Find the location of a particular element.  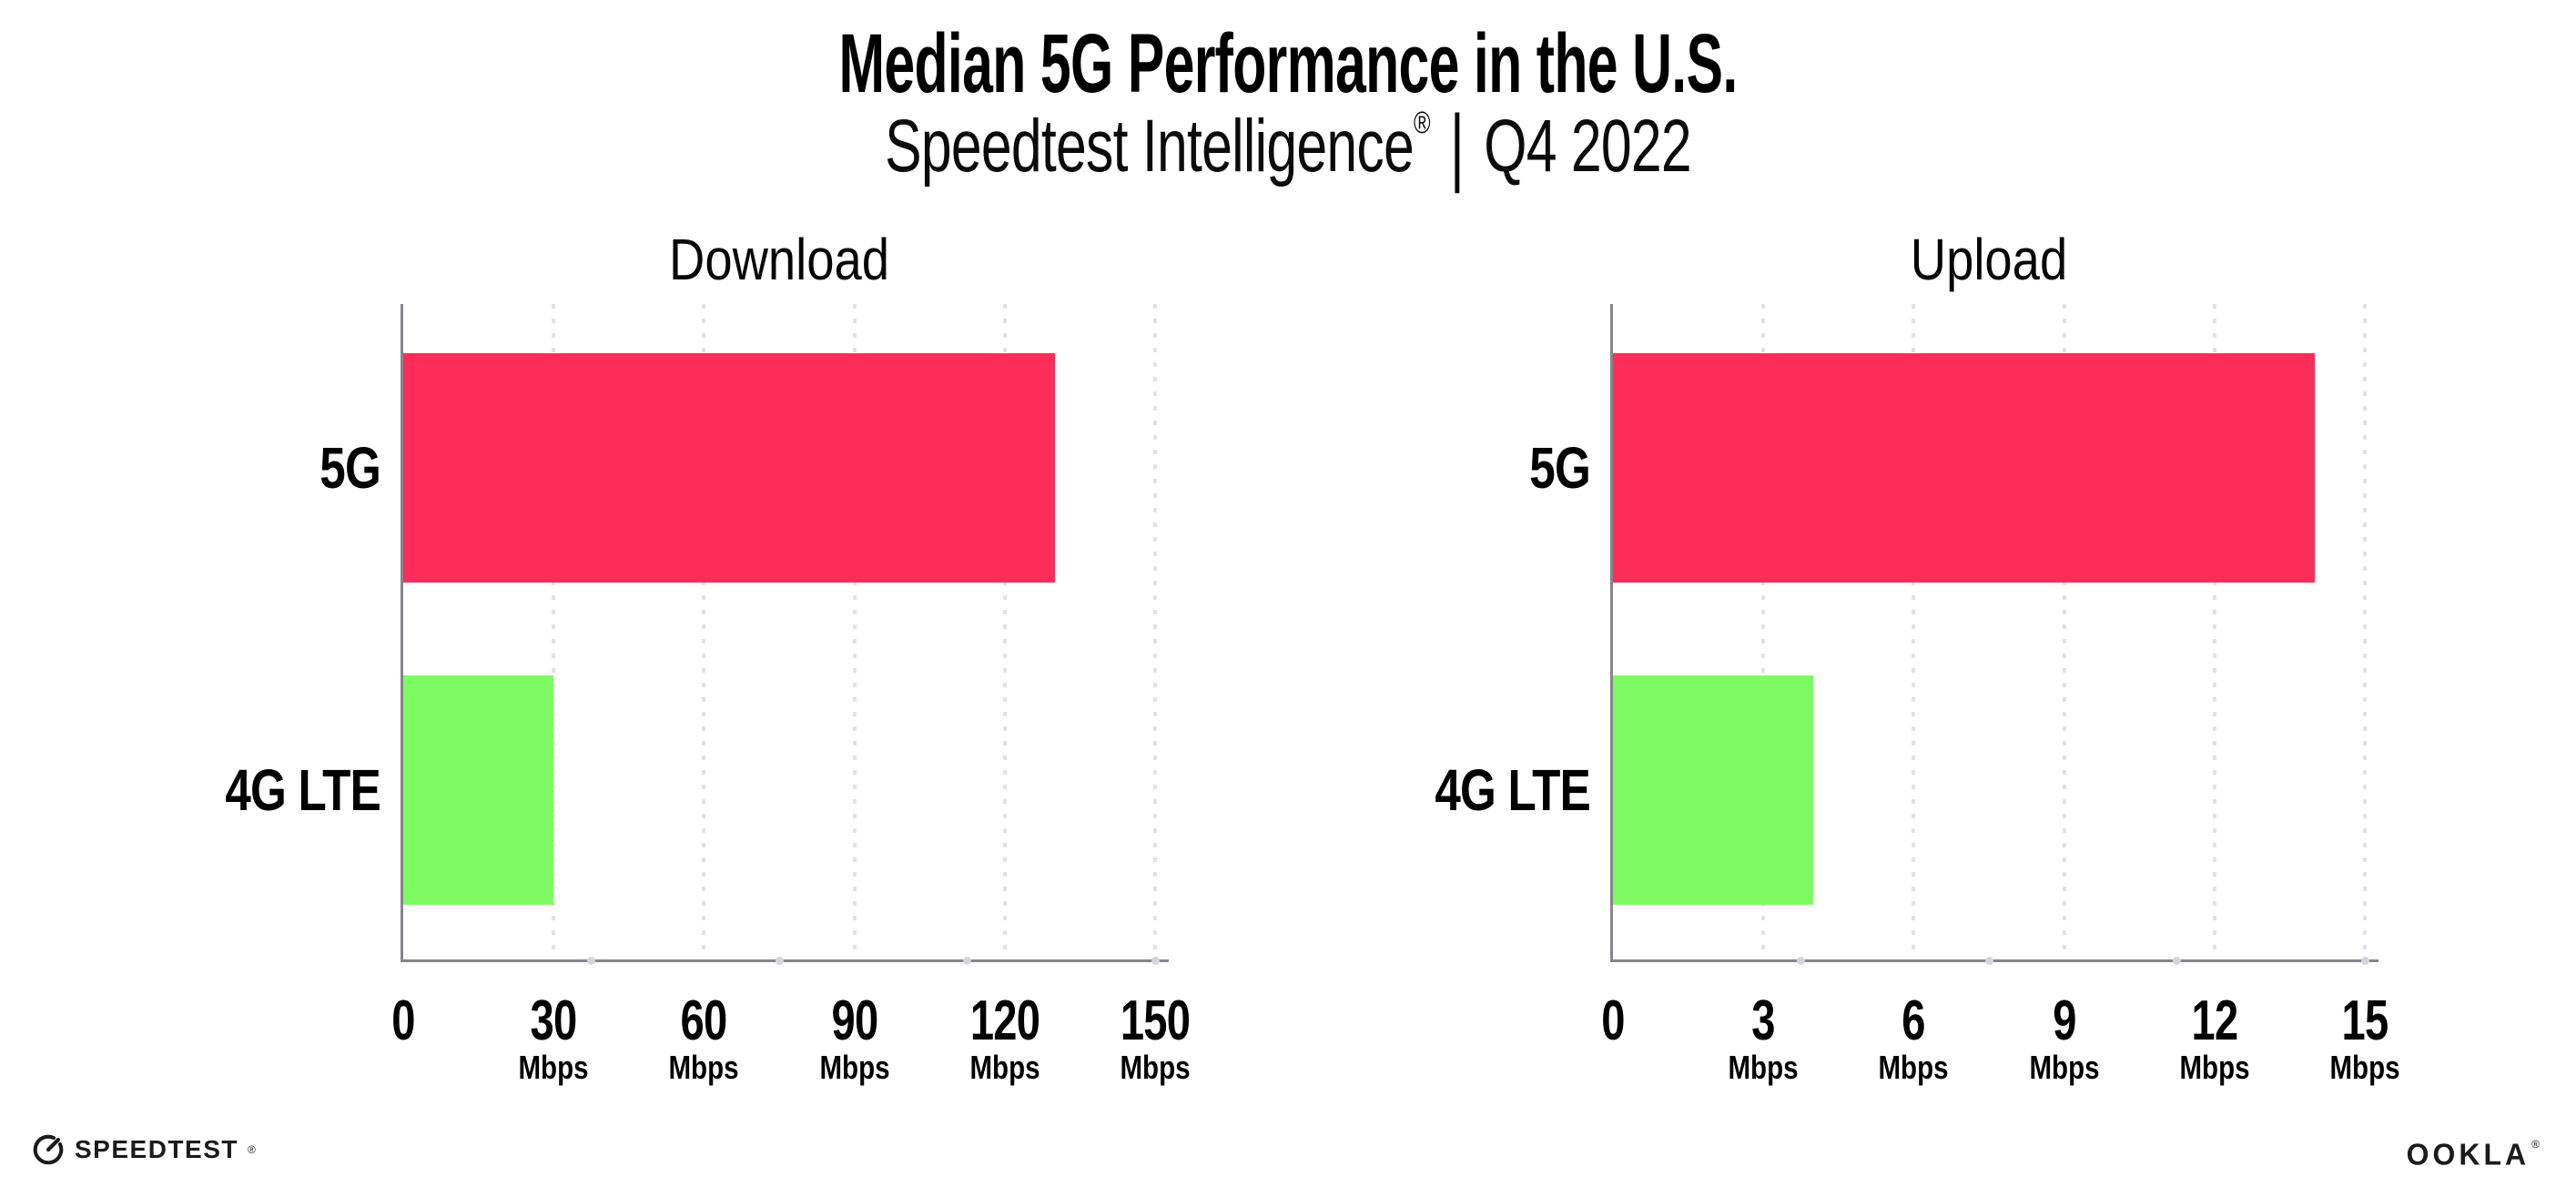

tick-label-upload-3: 3 is located at coordinates (1763, 1021).